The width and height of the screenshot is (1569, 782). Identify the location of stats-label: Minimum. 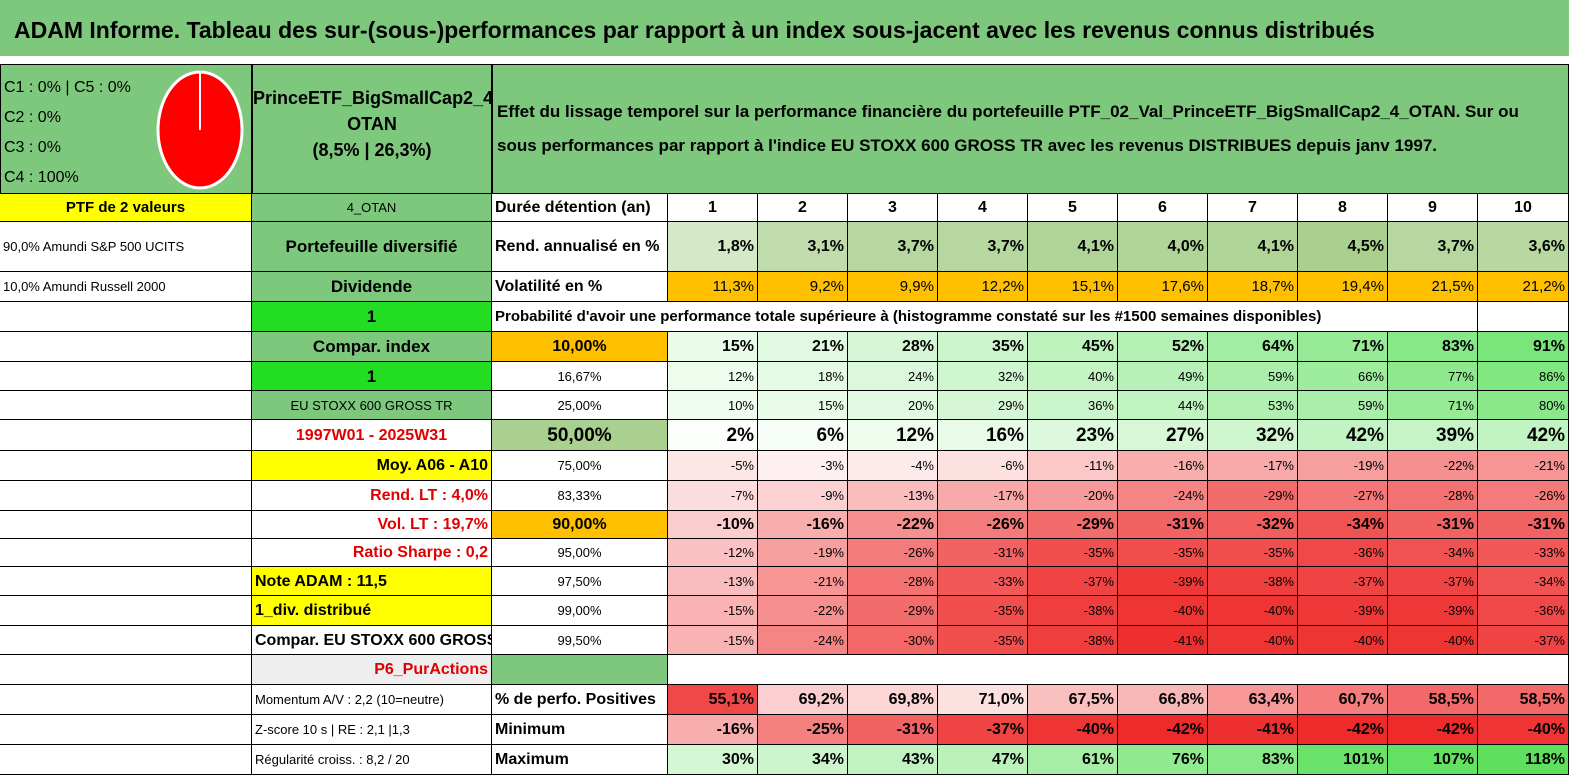
(580, 730).